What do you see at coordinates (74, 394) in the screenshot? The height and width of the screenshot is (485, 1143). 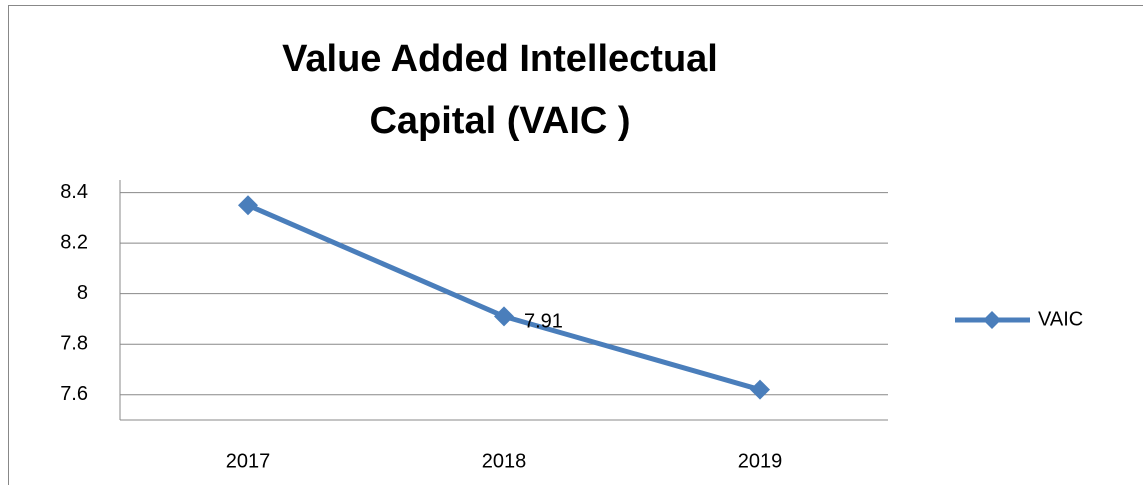 I see `y-tick-label: 7.6` at bounding box center [74, 394].